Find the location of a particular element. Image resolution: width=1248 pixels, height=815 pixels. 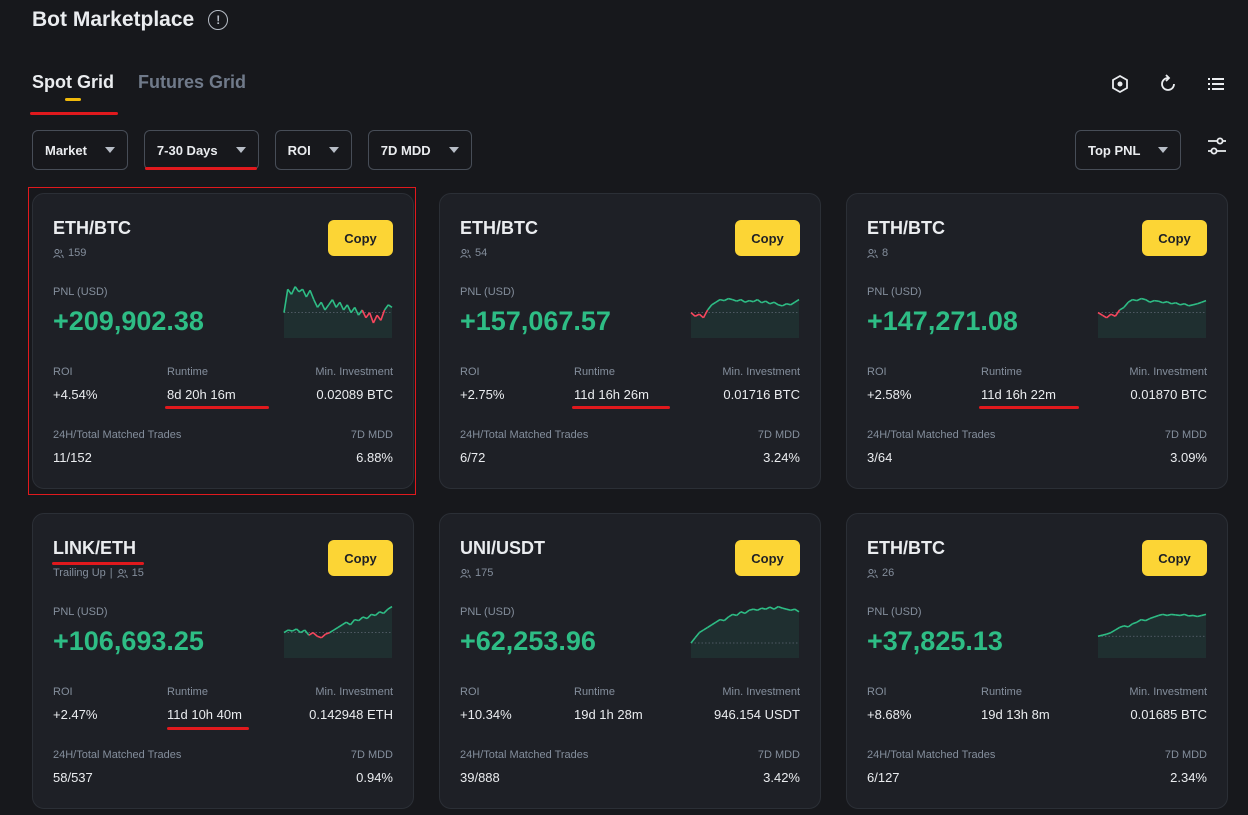

copier-count-row: 26 is located at coordinates (880, 573).